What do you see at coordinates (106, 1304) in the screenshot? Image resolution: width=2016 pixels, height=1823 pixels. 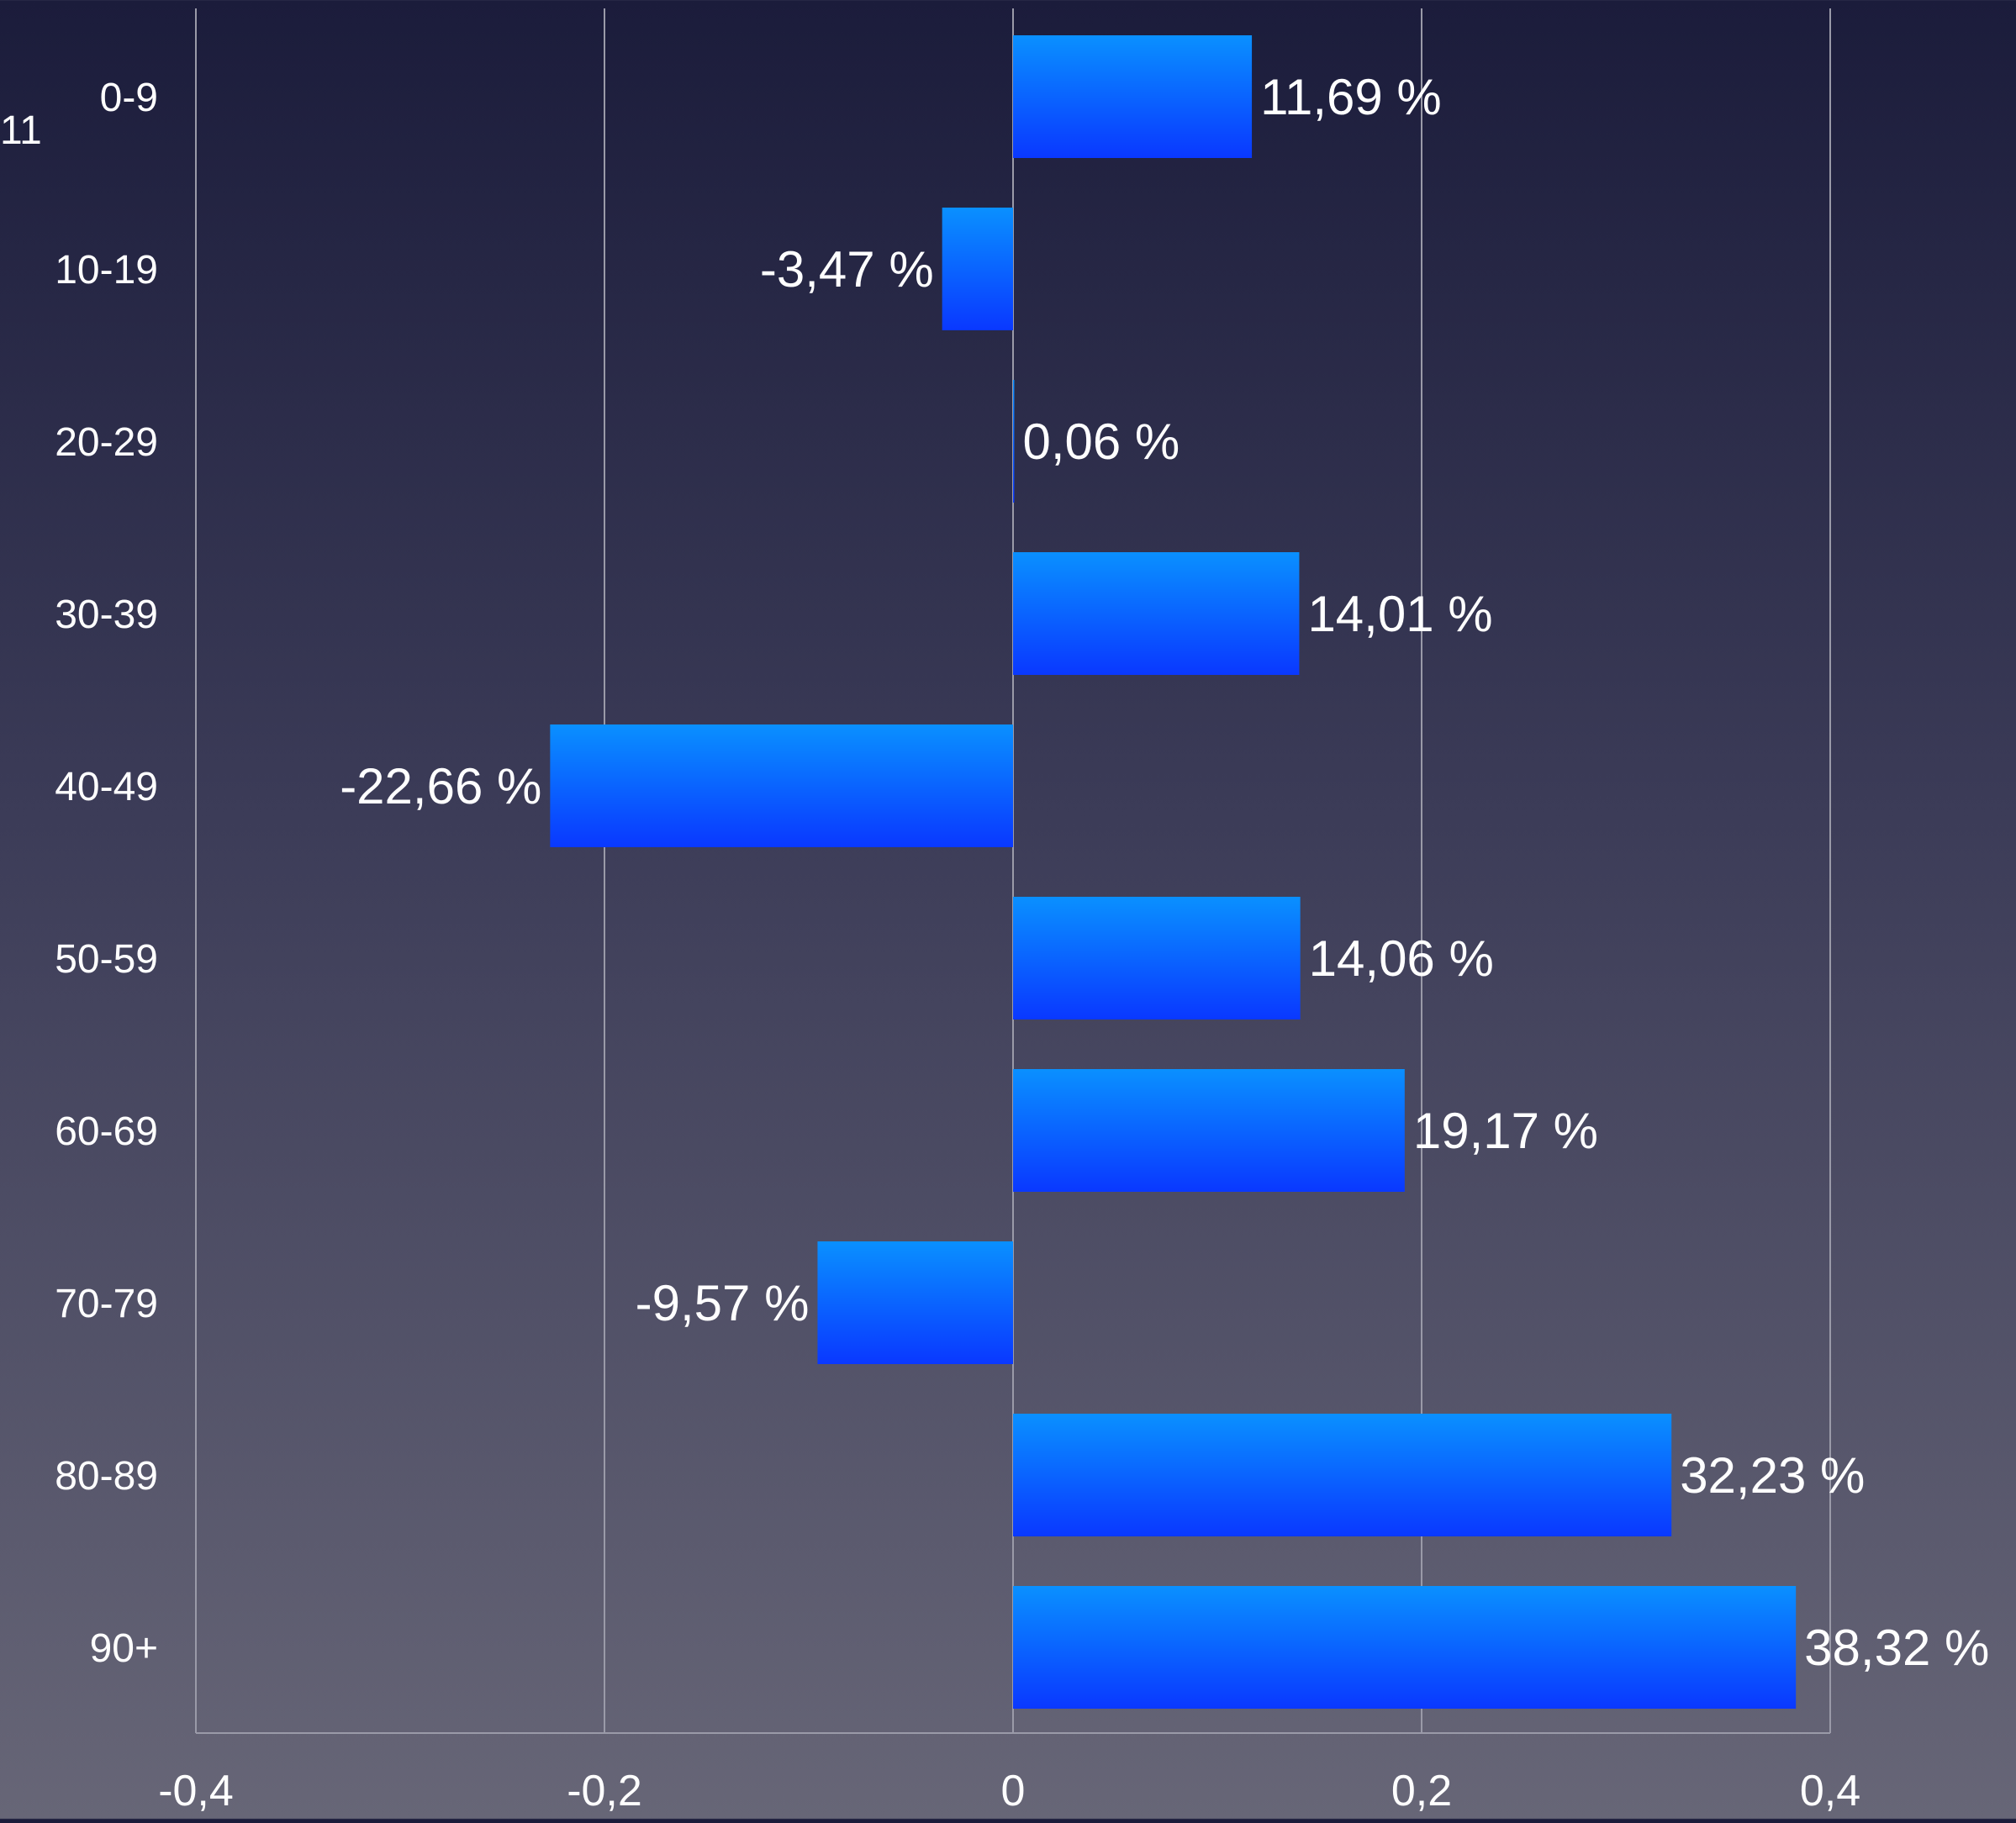 I see `category-label: 70-79` at bounding box center [106, 1304].